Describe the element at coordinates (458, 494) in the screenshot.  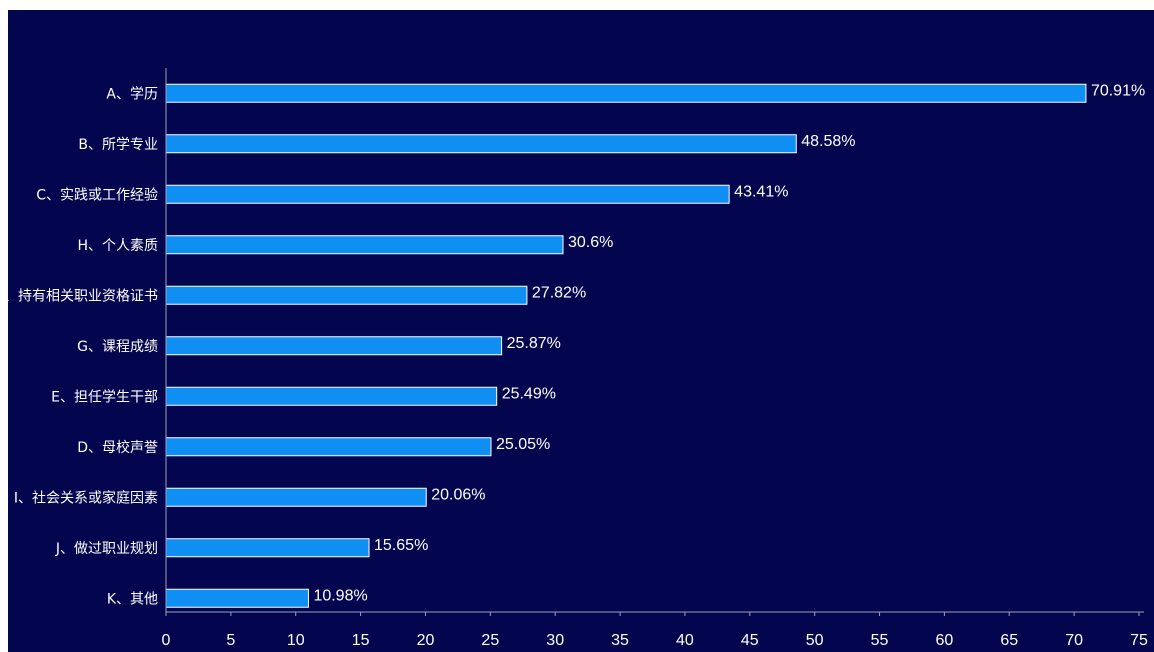
I see `value-label: 20.06%` at that location.